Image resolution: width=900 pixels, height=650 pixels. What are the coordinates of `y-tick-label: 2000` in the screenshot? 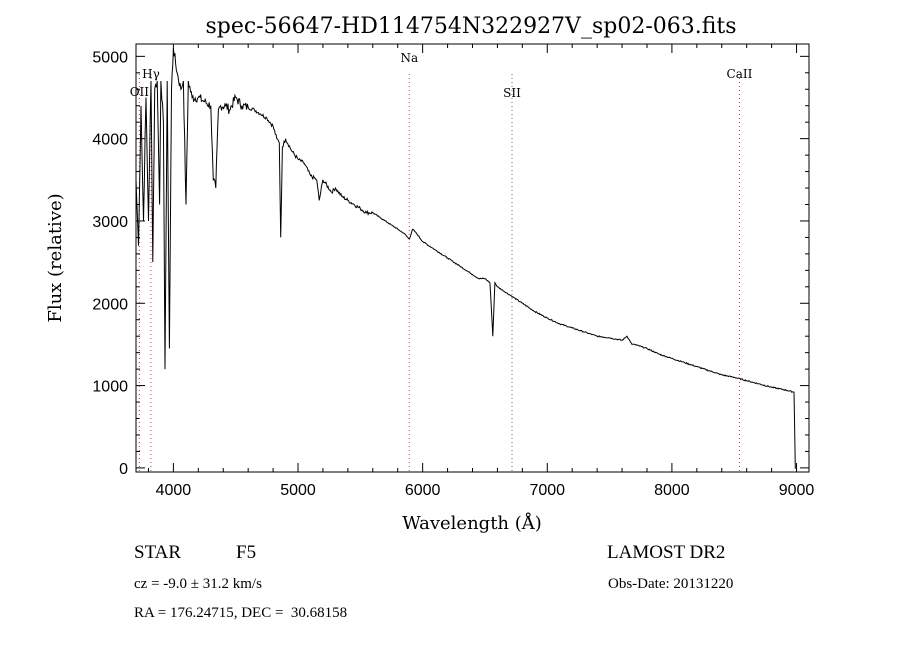 It's located at (110, 304).